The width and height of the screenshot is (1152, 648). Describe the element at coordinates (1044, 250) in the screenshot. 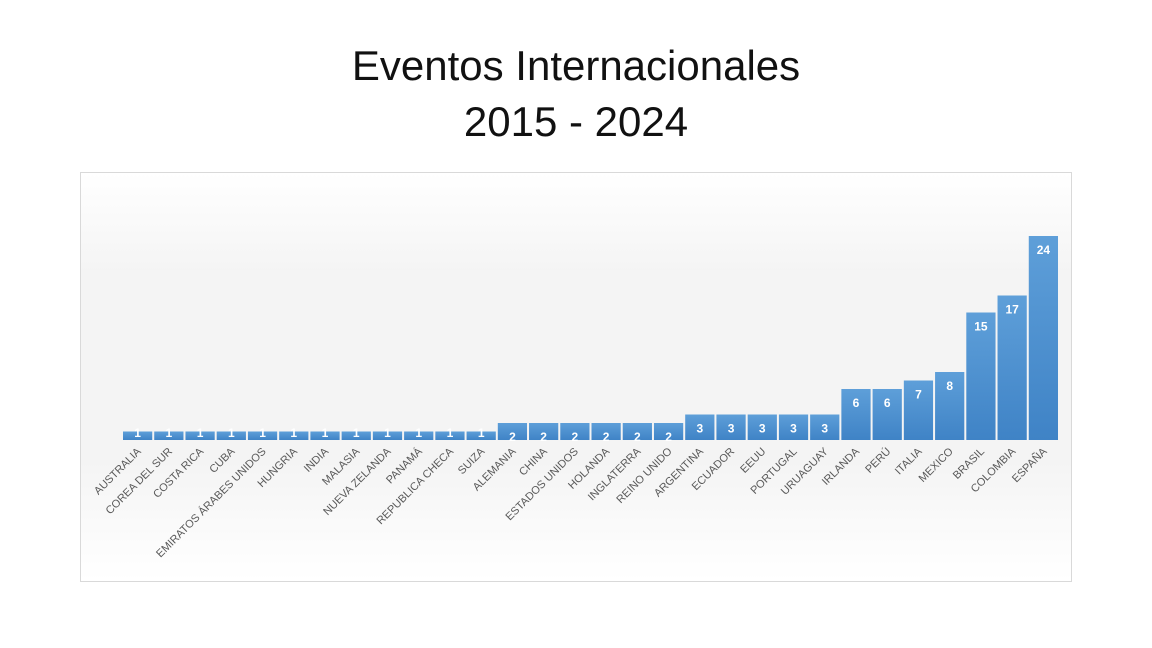

I see `bar-value-label: 24` at that location.